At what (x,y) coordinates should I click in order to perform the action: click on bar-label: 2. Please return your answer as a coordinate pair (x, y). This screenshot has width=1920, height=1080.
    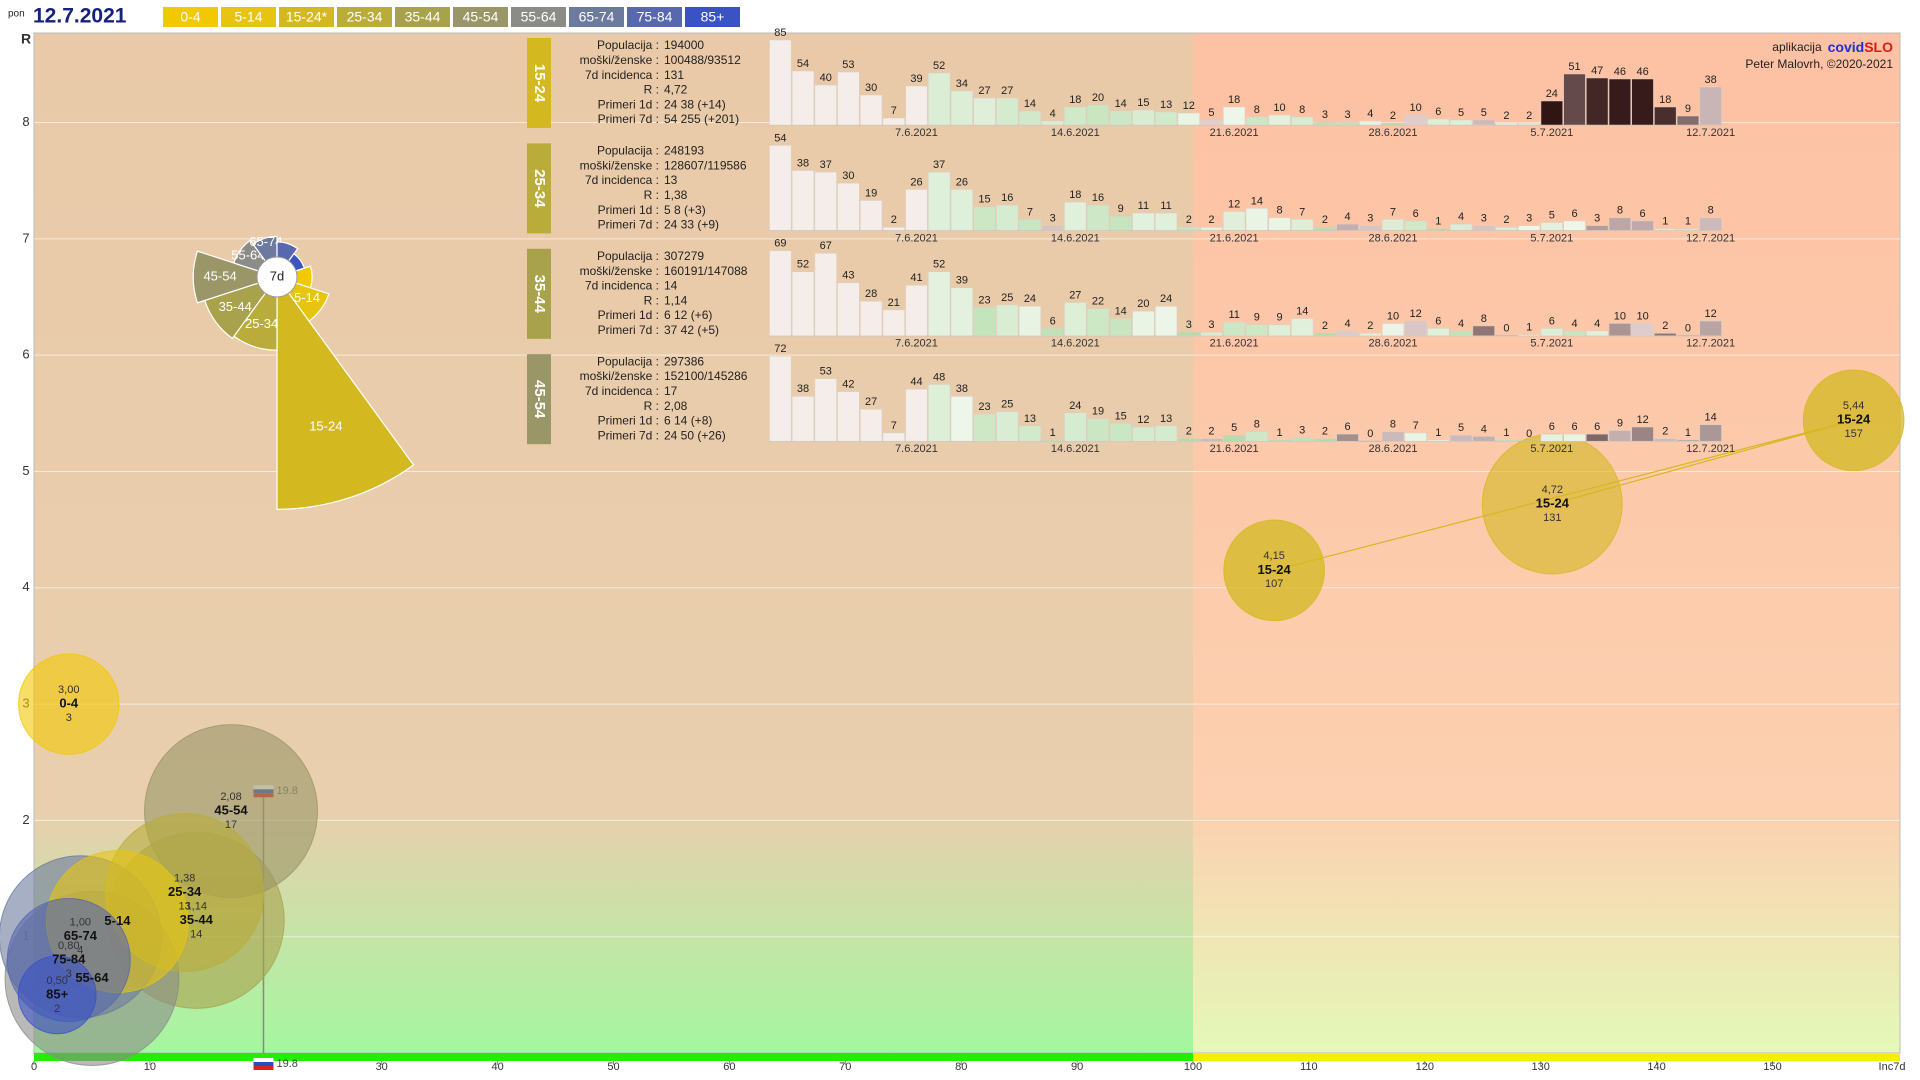
    Looking at the image, I should click on (1506, 116).